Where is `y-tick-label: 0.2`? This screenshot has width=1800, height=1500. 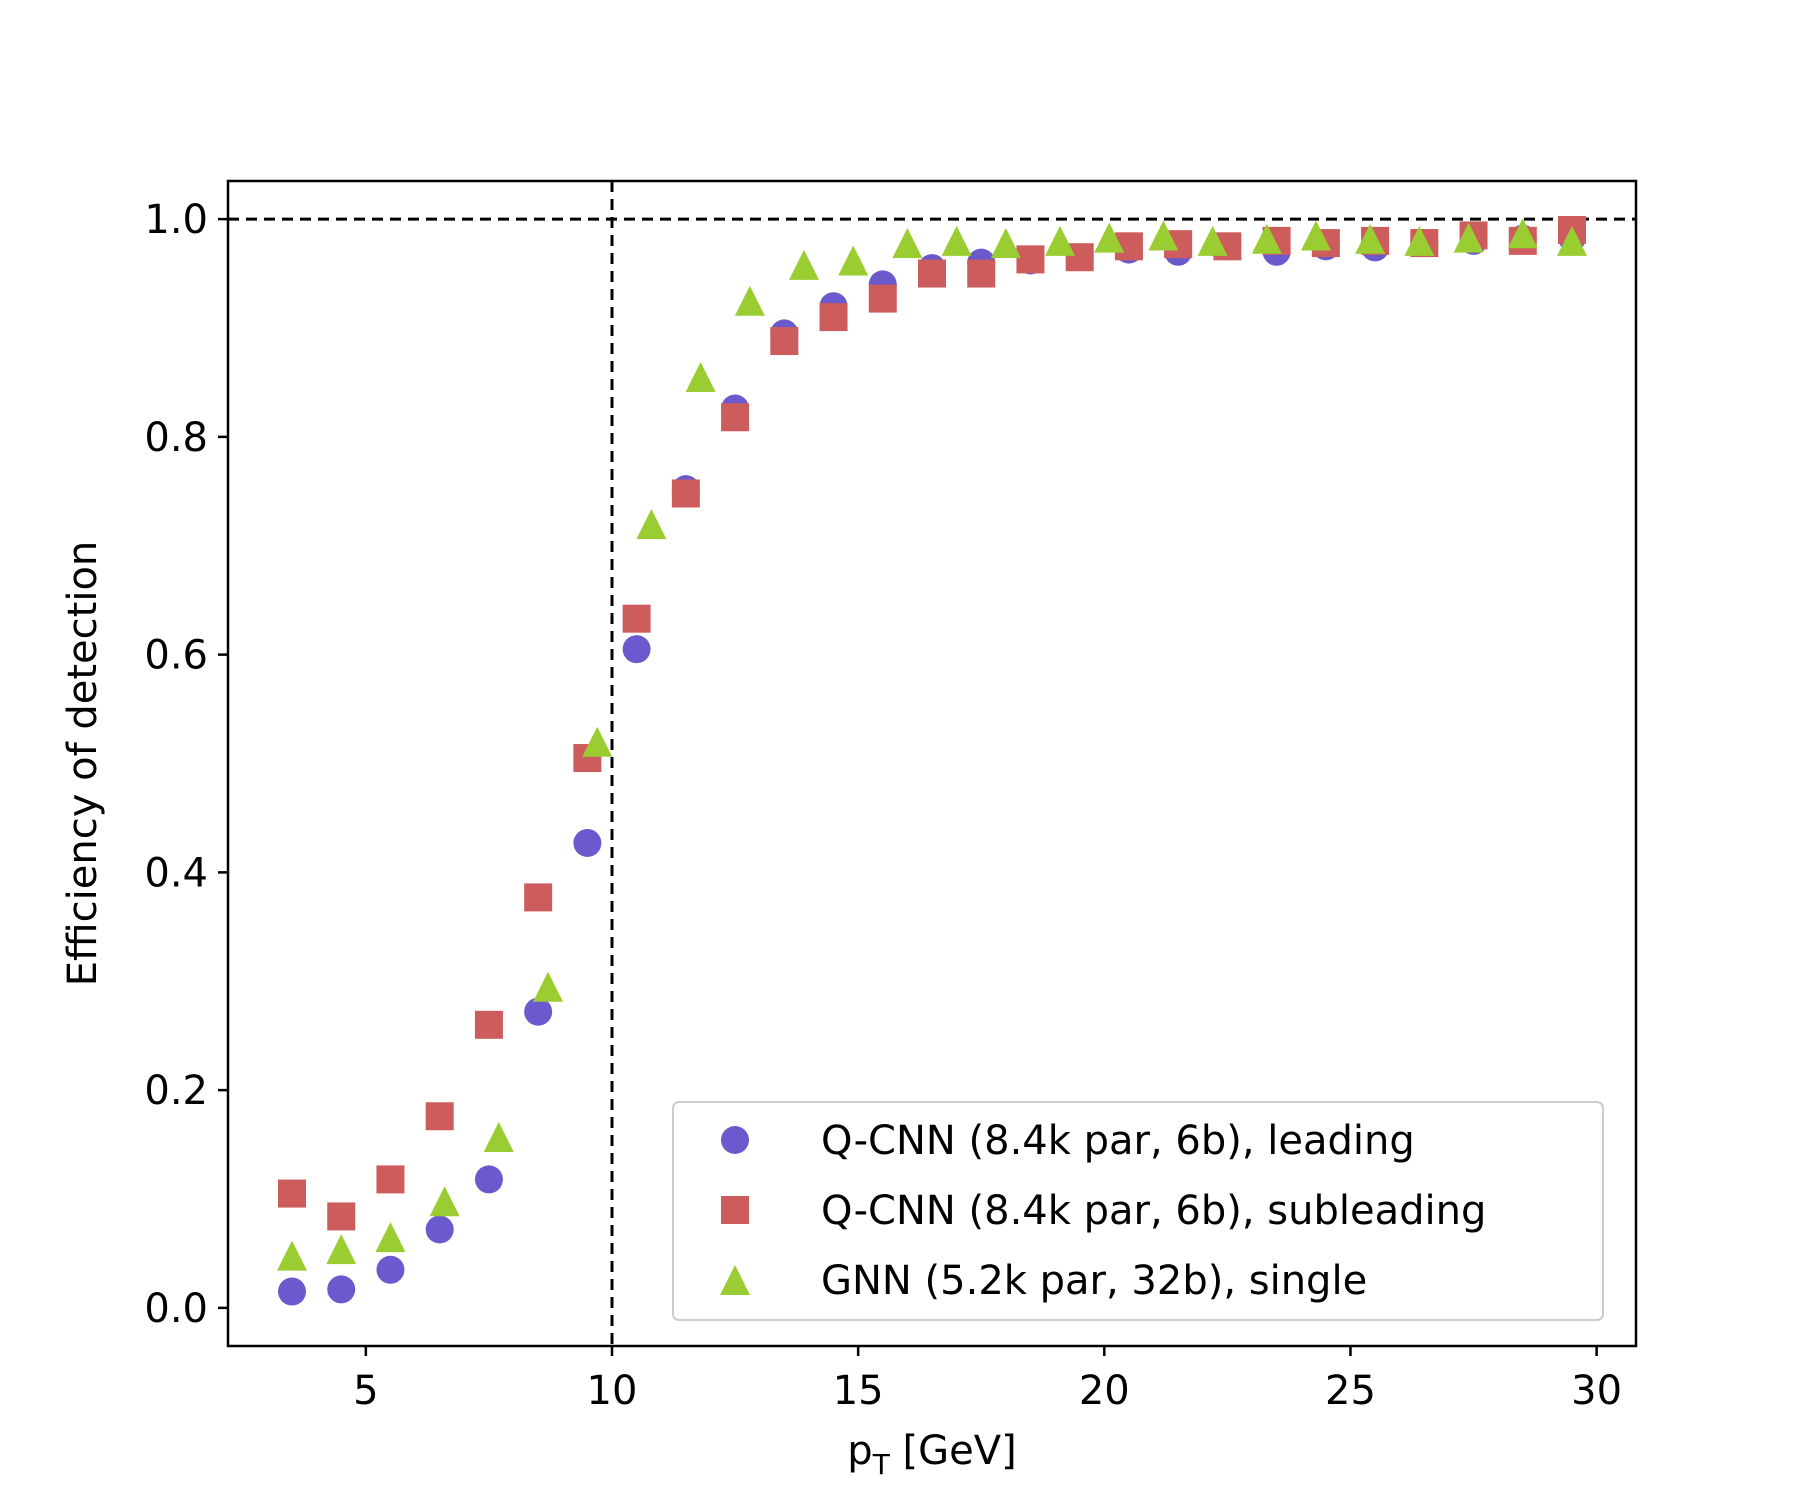
y-tick-label: 0.2 is located at coordinates (176, 1091).